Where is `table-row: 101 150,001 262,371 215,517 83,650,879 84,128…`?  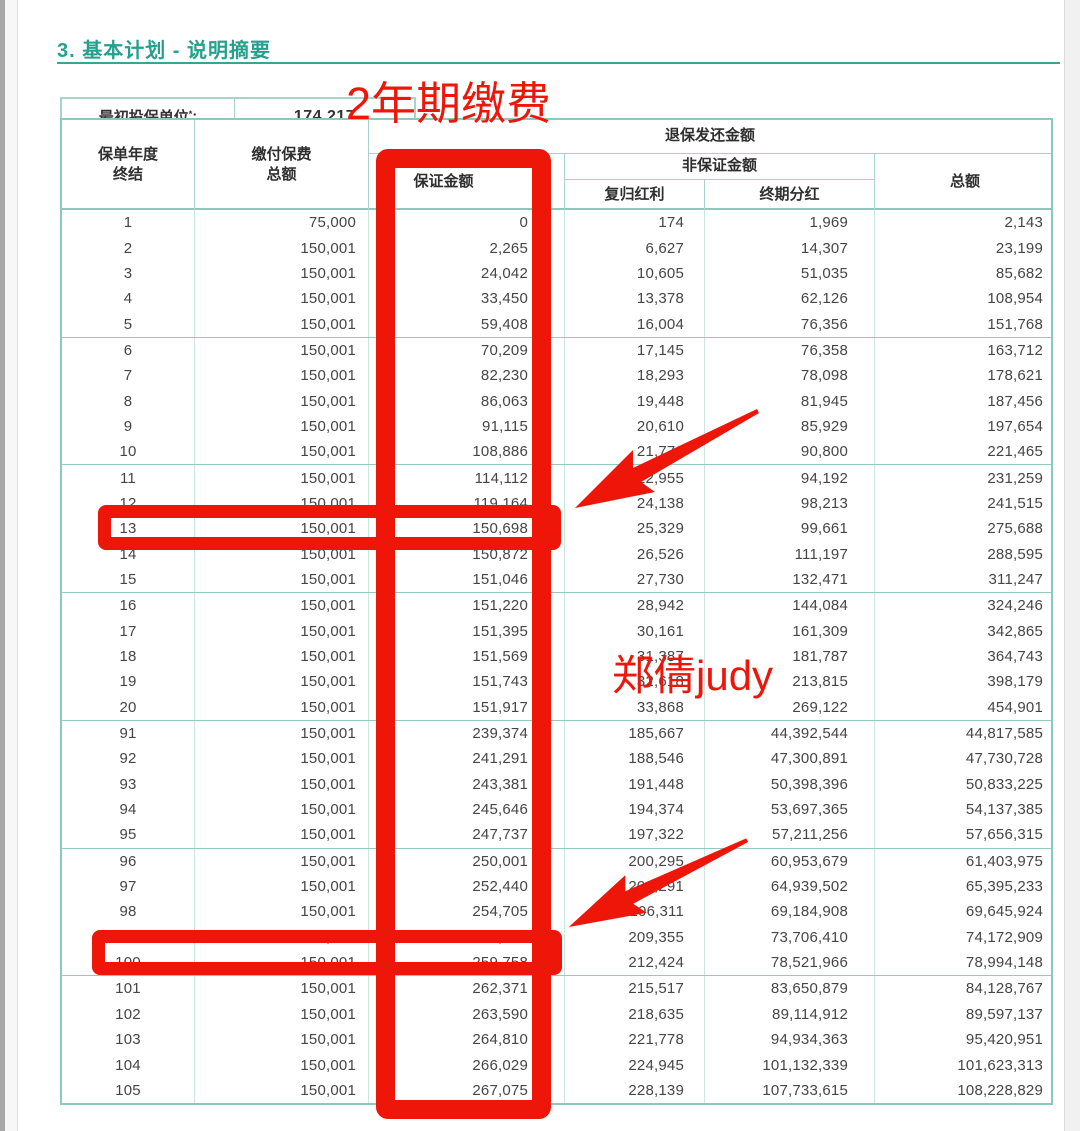
table-row: 101 150,001 262,371 215,517 83,650,879 84,128… is located at coordinates (558, 989).